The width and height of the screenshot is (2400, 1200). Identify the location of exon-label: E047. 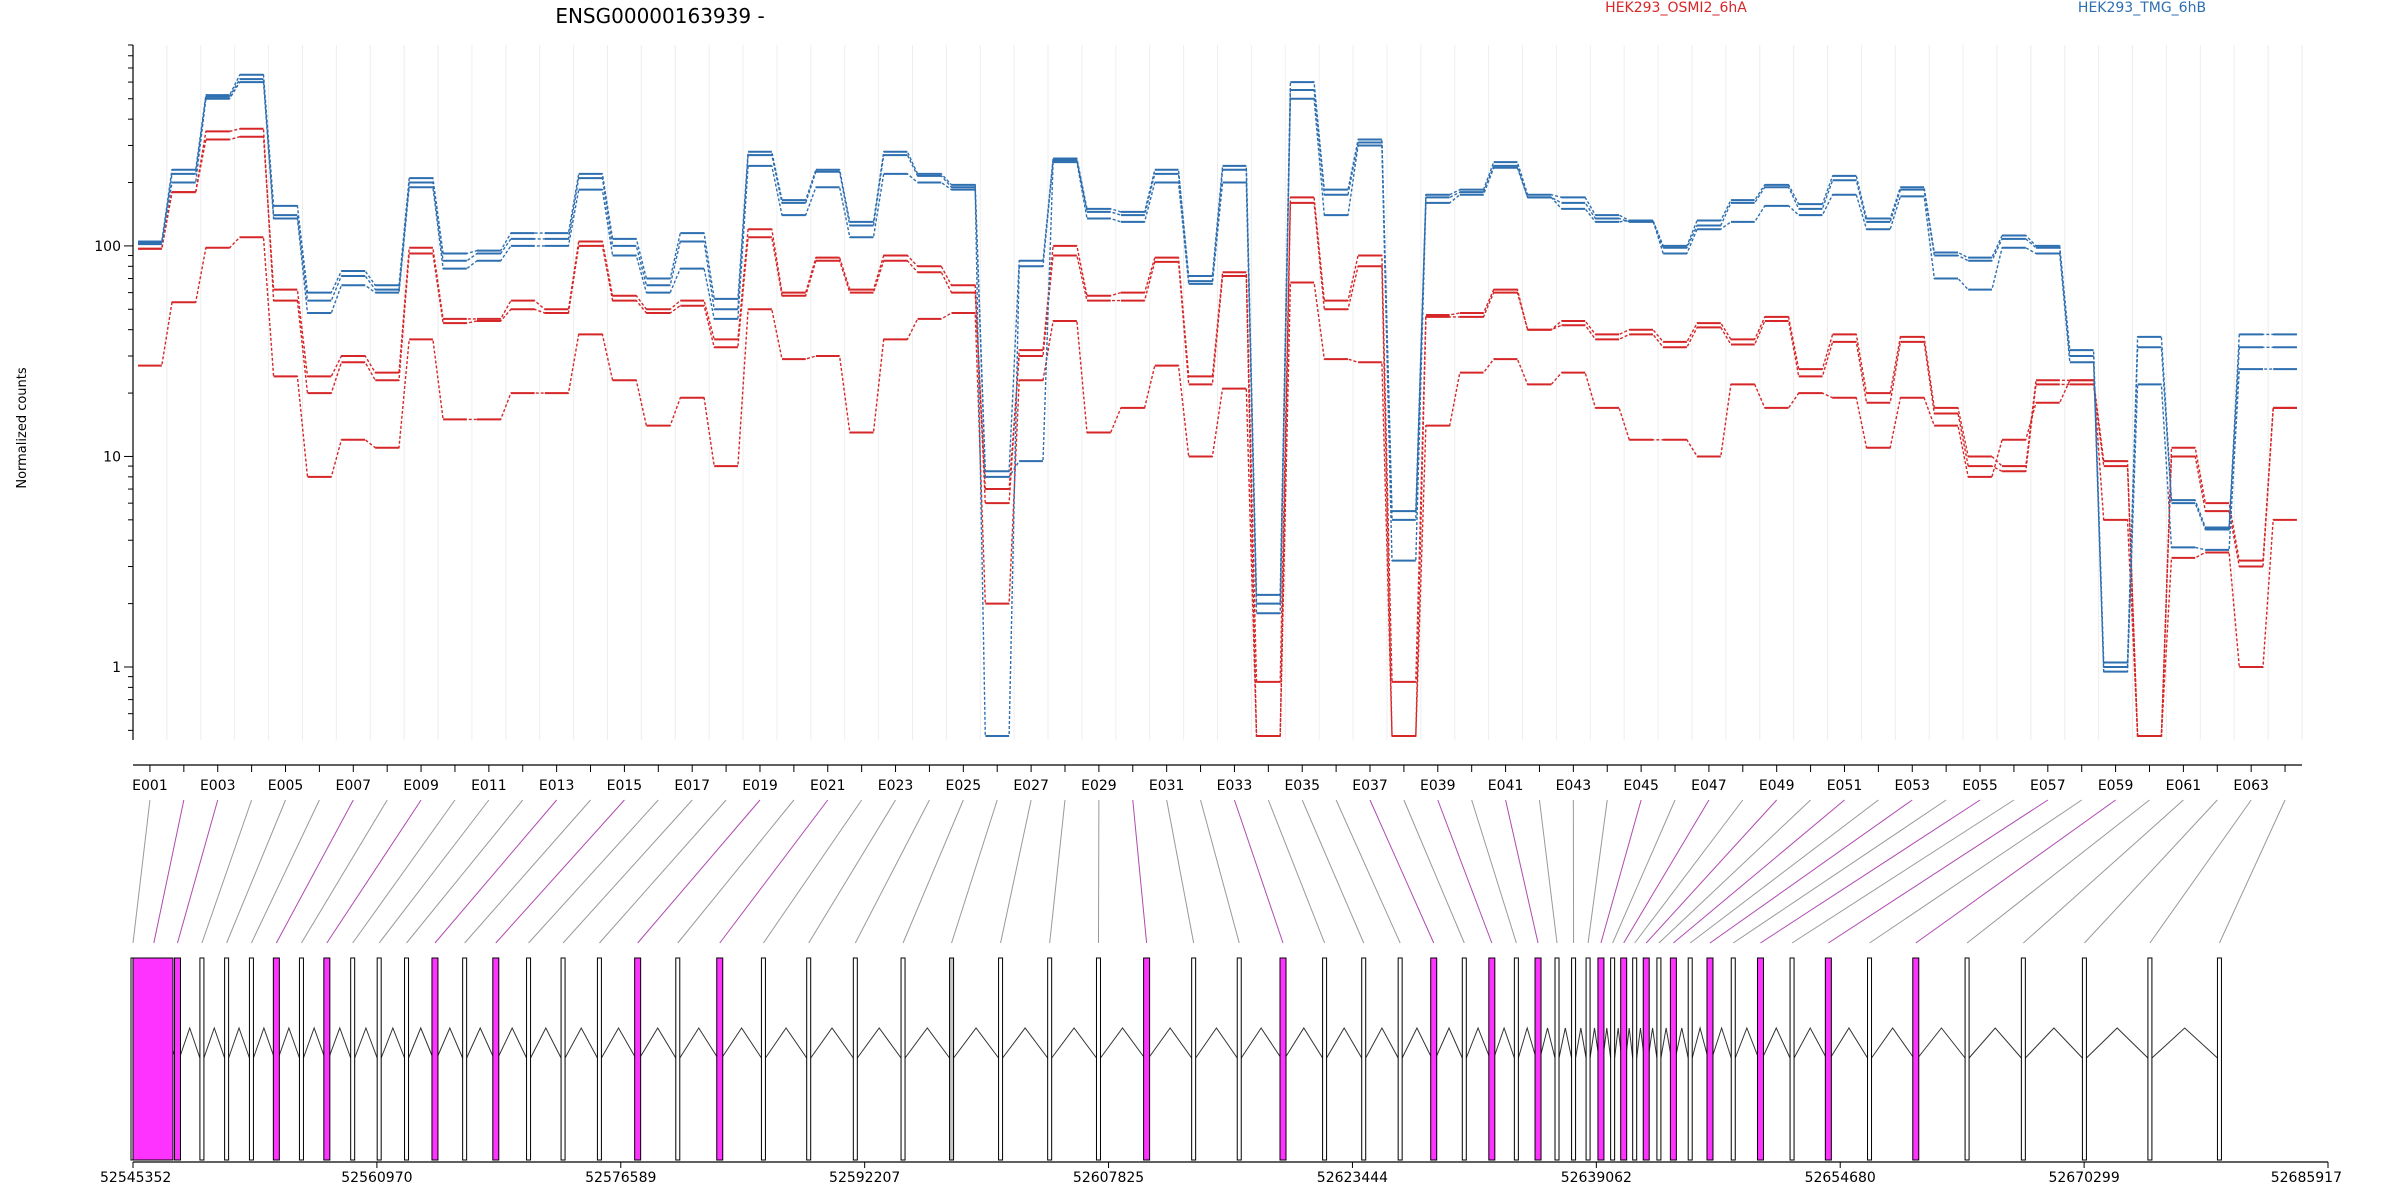
(1709, 786).